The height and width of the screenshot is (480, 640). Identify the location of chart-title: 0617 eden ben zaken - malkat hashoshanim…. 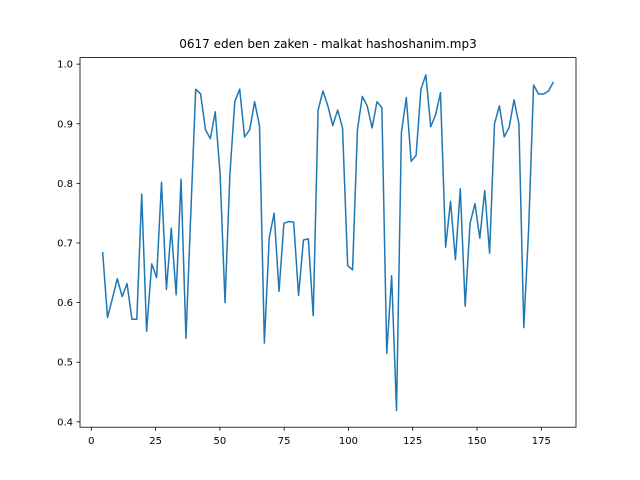
(327, 44).